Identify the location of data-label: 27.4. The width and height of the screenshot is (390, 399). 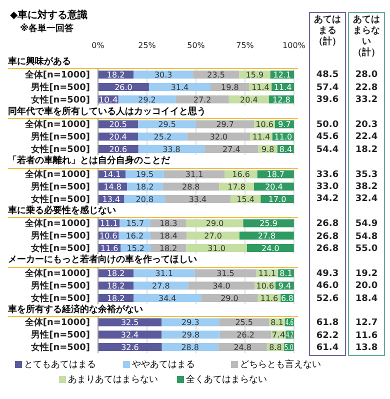
(231, 149).